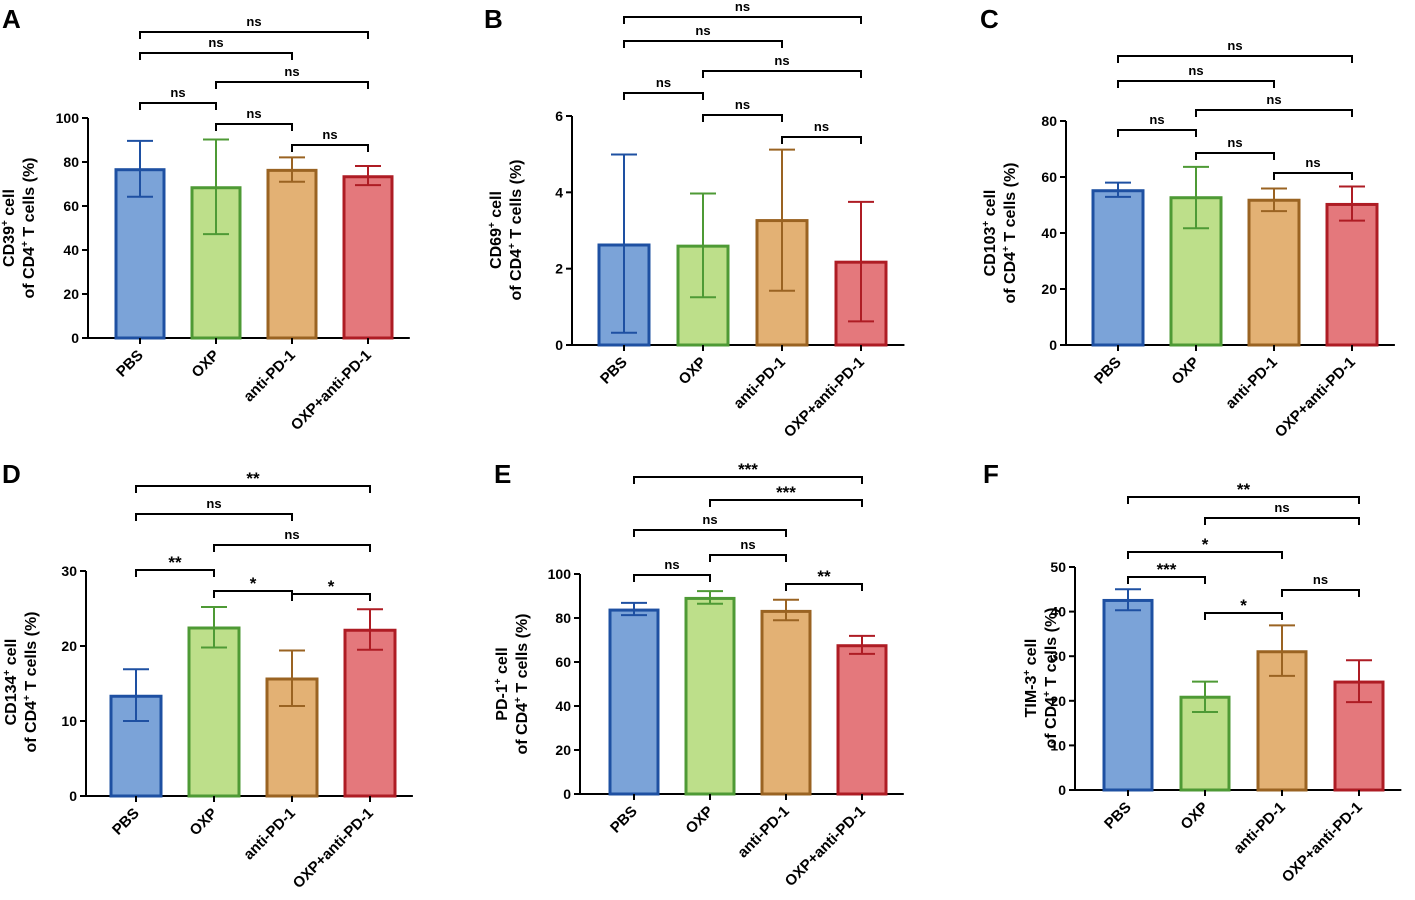 This screenshot has width=1415, height=900. Describe the element at coordinates (502, 702) in the screenshot. I see `y-axis-label-part: PD-1` at that location.